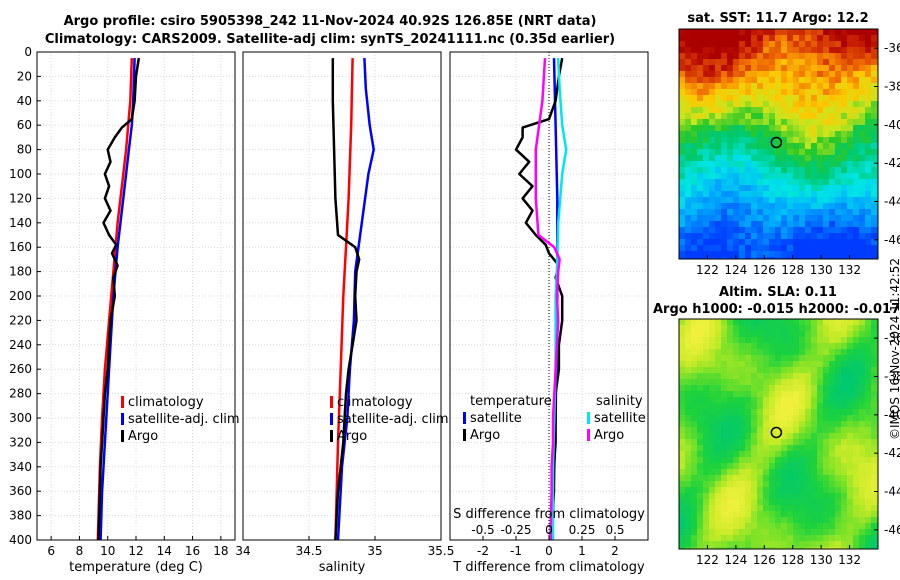 The height and width of the screenshot is (580, 900). What do you see at coordinates (20, 296) in the screenshot?
I see `y-tick-label: 200` at bounding box center [20, 296].